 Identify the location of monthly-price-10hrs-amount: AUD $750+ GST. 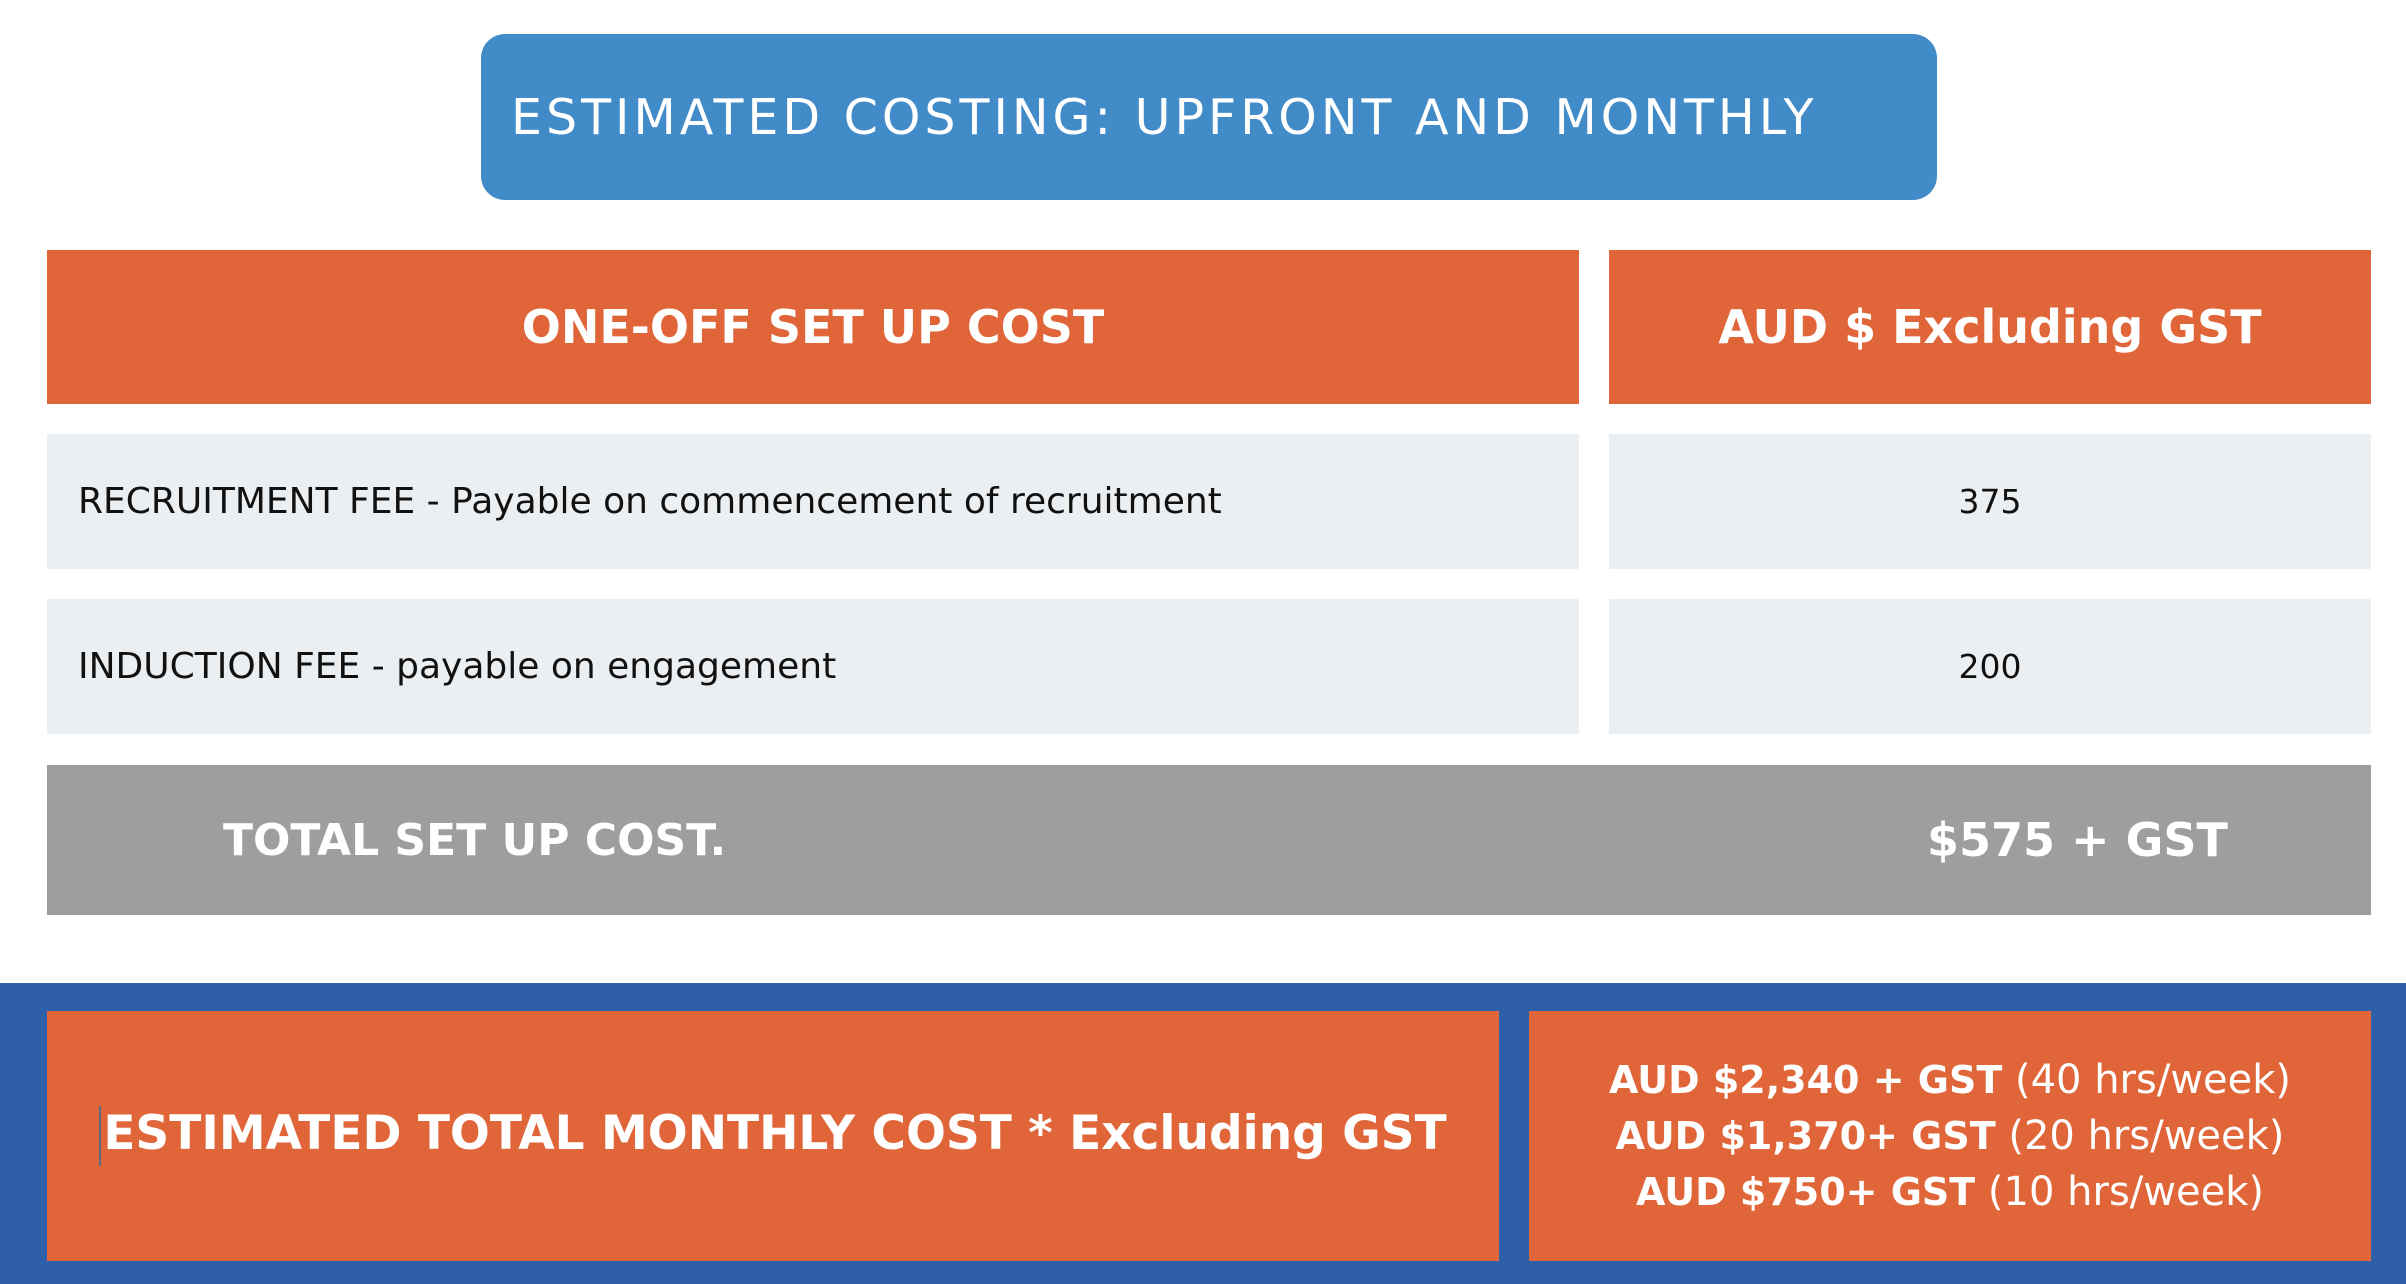
(1806, 1192).